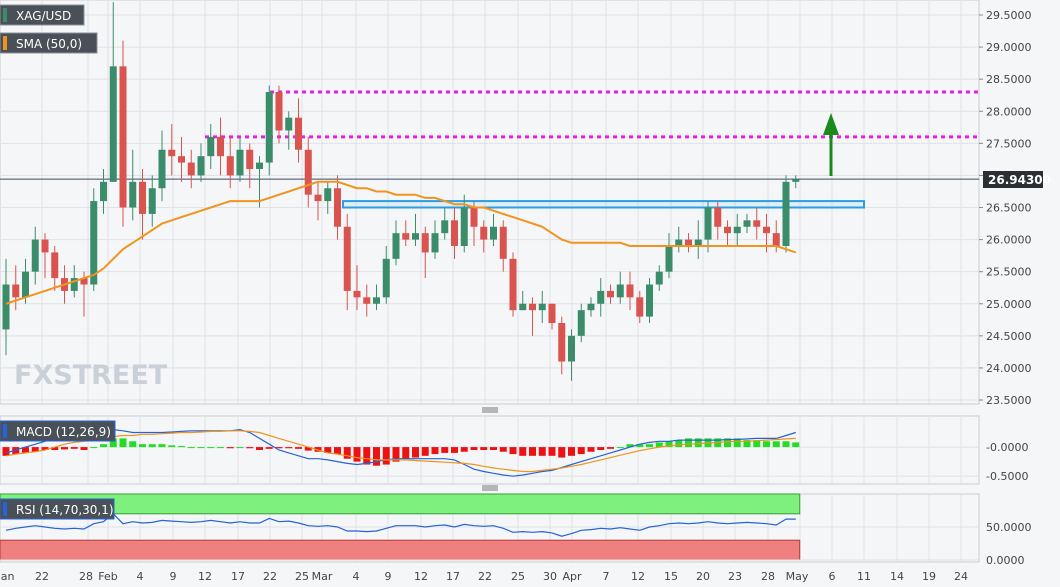  I want to click on macd-tick-label: -0.5000, so click(1007, 476).